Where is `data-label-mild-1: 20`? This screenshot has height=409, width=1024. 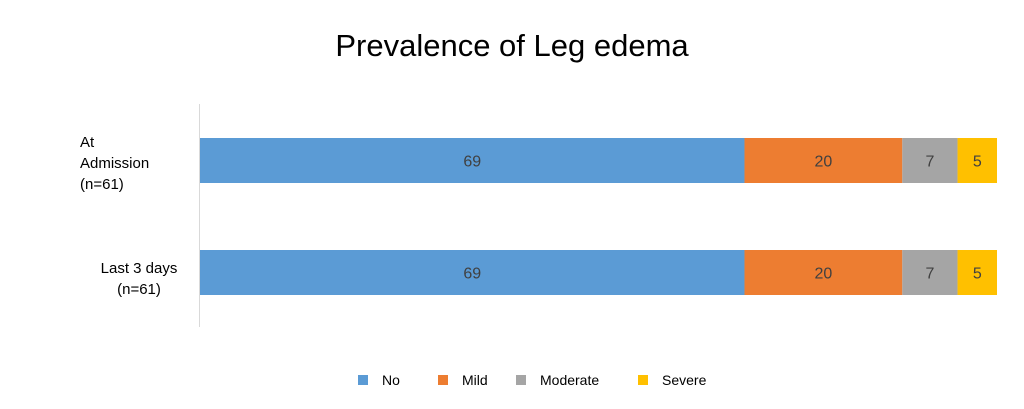
data-label-mild-1: 20 is located at coordinates (823, 274).